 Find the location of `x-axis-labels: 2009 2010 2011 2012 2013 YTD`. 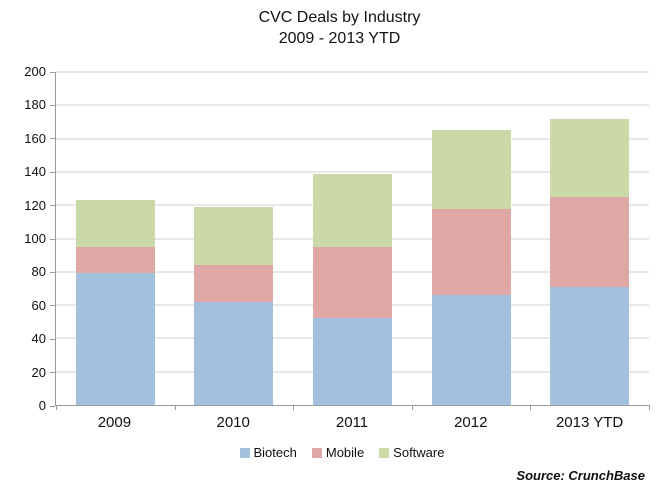

x-axis-labels: 2009 2010 2011 2012 2013 YTD is located at coordinates (352, 422).